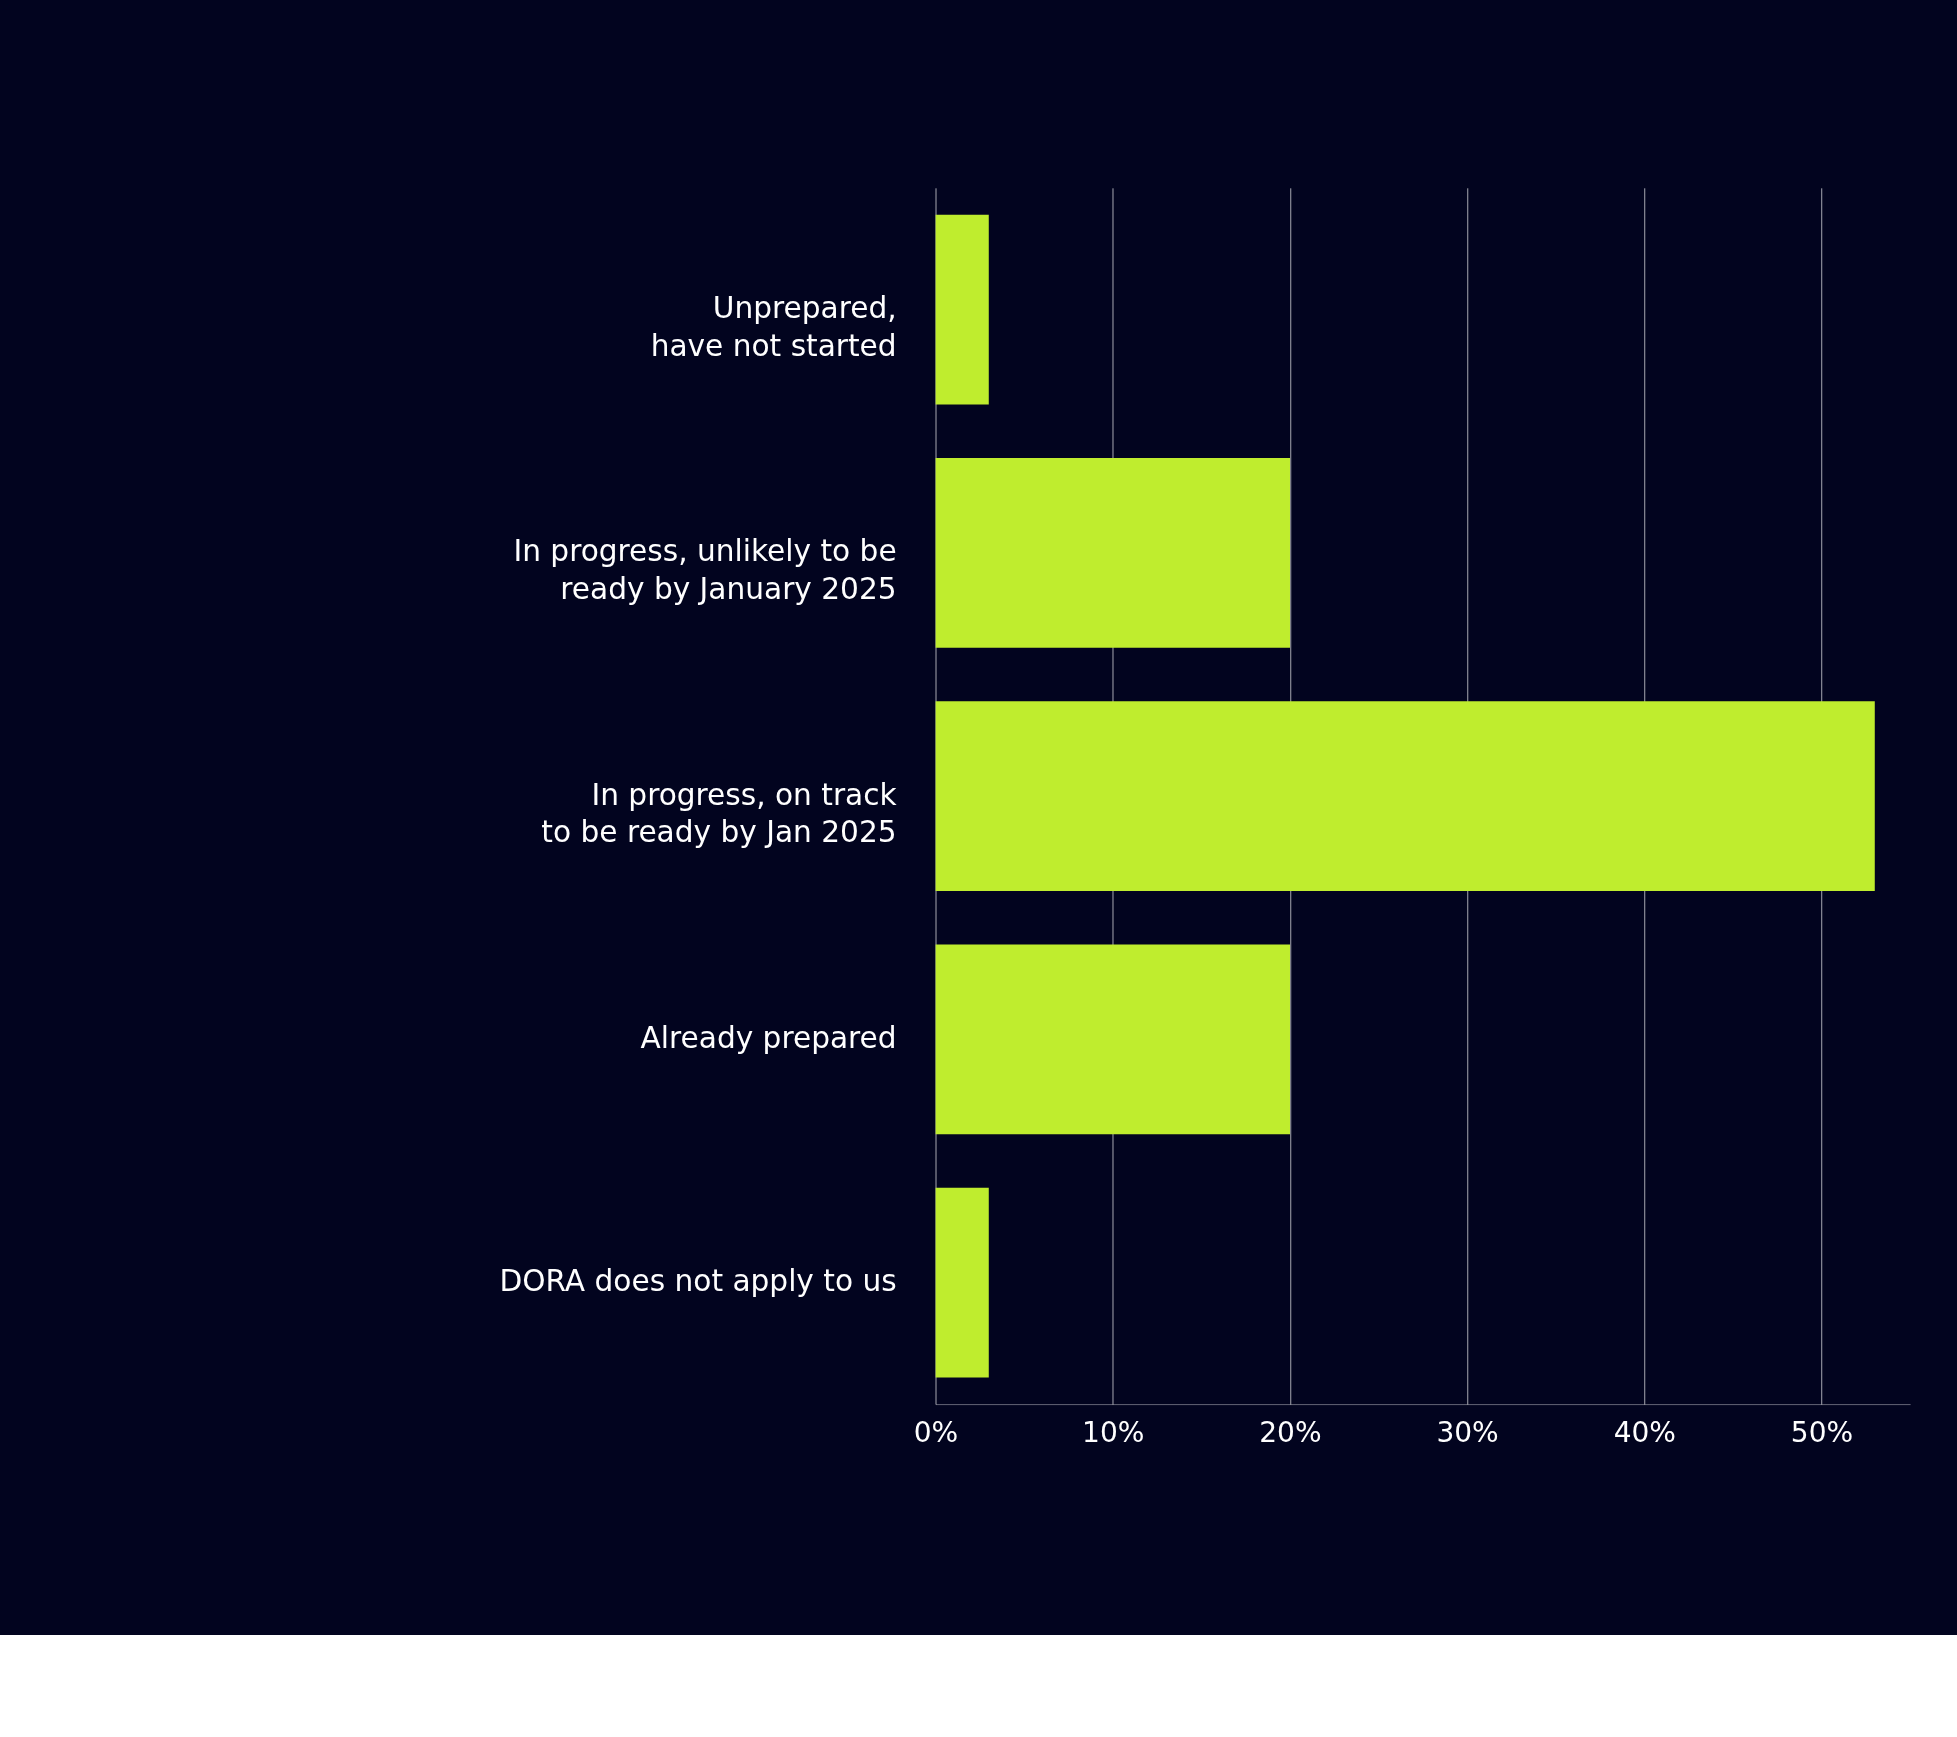 The width and height of the screenshot is (1957, 1737). What do you see at coordinates (768, 1037) in the screenshot?
I see `y-tick-label: Already prepared` at bounding box center [768, 1037].